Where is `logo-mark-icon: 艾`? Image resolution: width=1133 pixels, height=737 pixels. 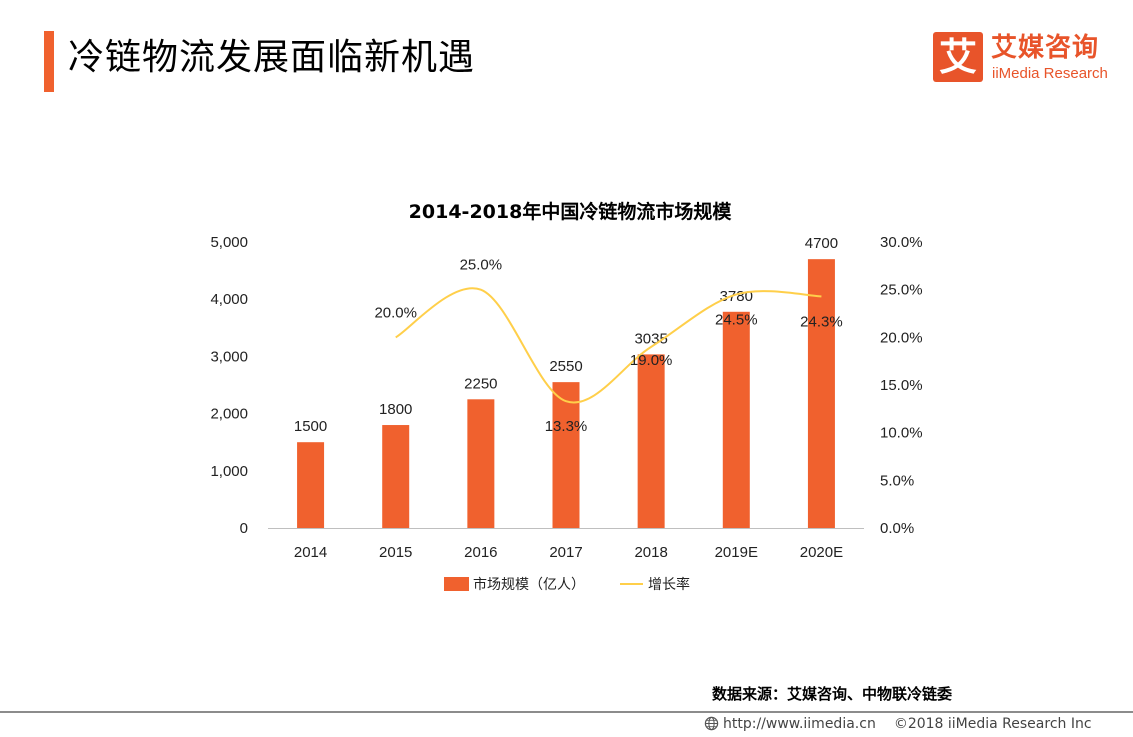
logo-mark-icon: 艾 is located at coordinates (958, 57).